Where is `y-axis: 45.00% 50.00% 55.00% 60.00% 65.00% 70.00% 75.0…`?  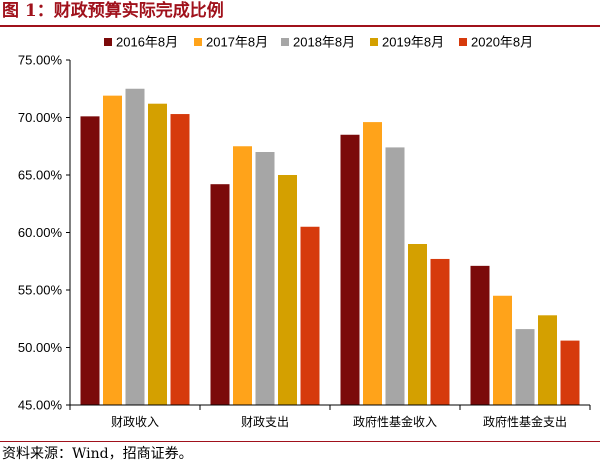 y-axis: 45.00% 50.00% 55.00% 60.00% 65.00% 70.00% 75.0… is located at coordinates (44, 233).